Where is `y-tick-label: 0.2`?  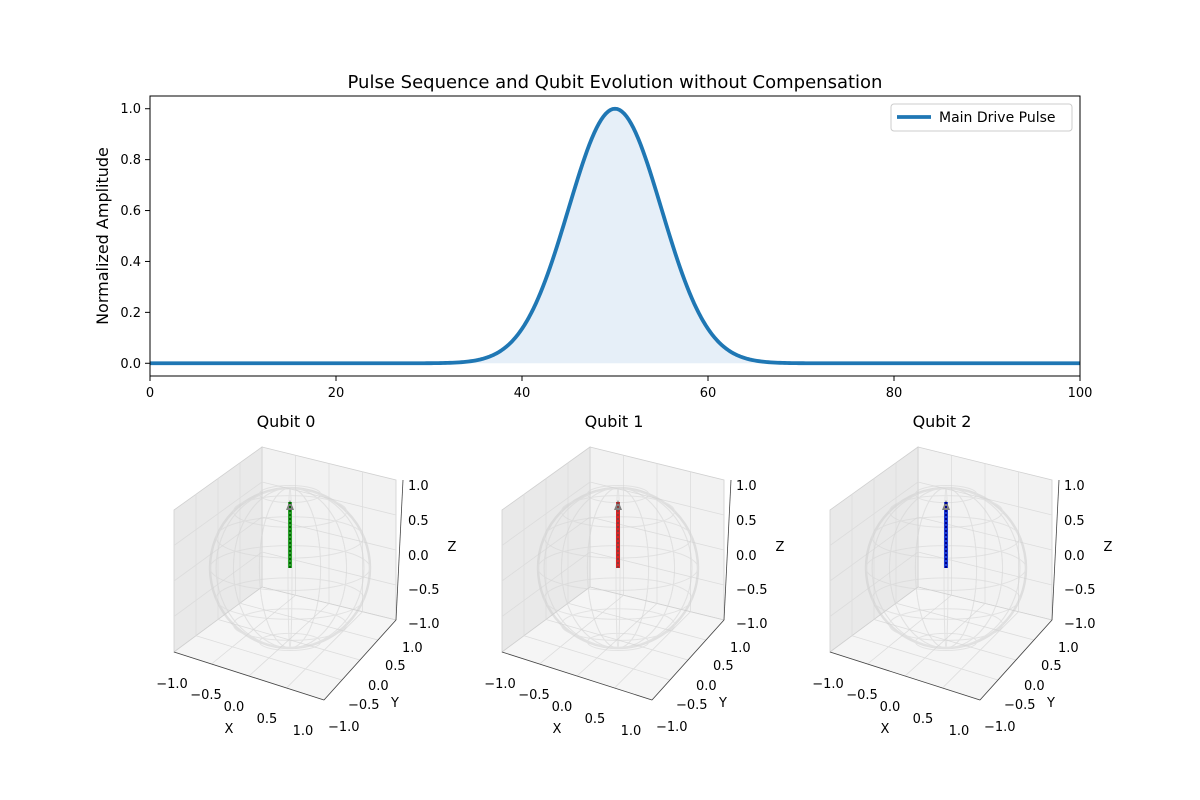
y-tick-label: 0.2 is located at coordinates (130, 313).